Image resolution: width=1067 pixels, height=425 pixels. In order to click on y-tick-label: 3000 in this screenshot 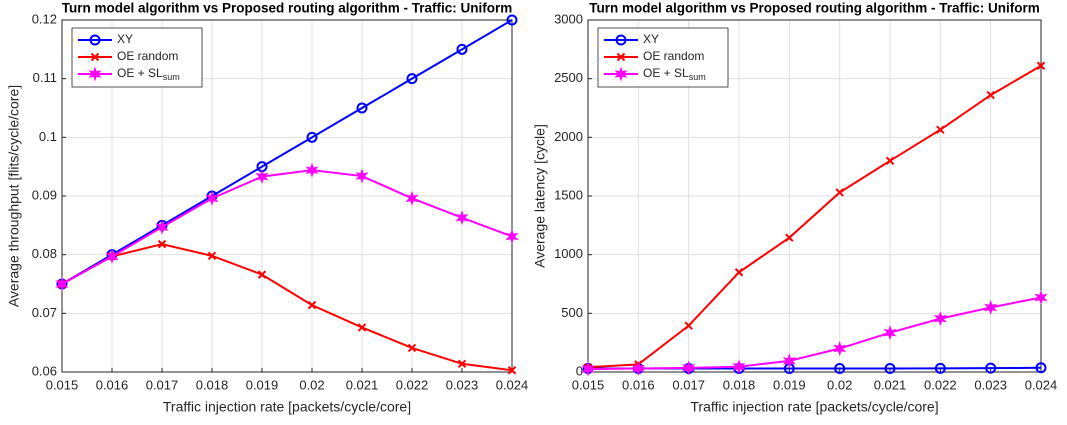, I will do `click(568, 18)`.